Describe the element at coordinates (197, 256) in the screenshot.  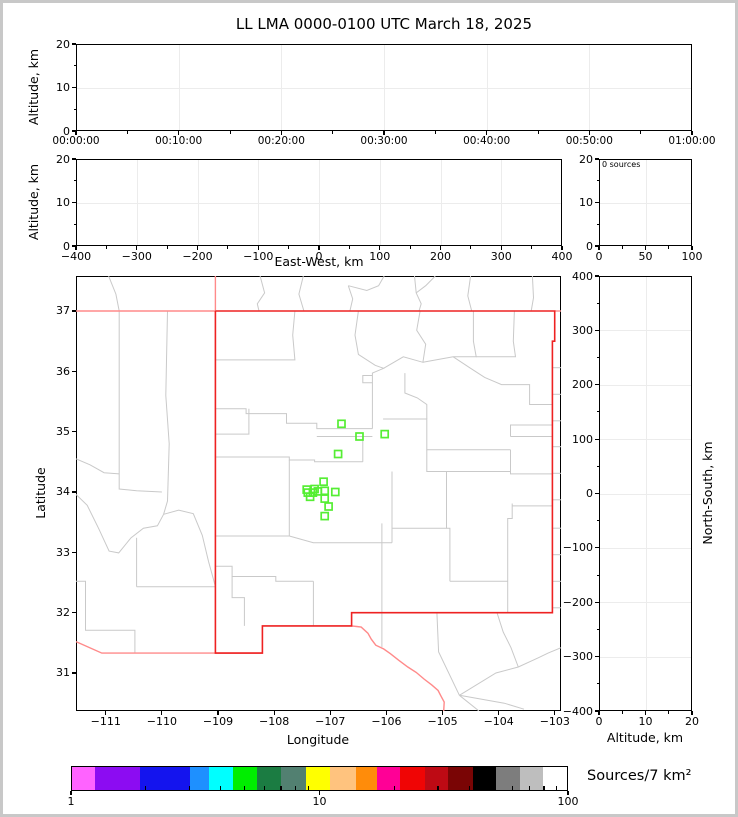
I see `tick-label: −200` at that location.